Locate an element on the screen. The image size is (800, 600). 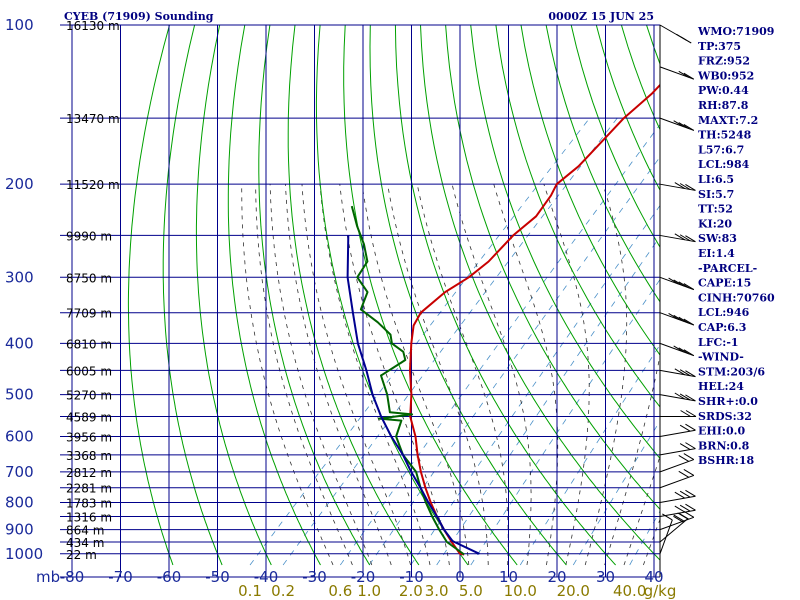
height-label: 1316 m is located at coordinates (89, 517).